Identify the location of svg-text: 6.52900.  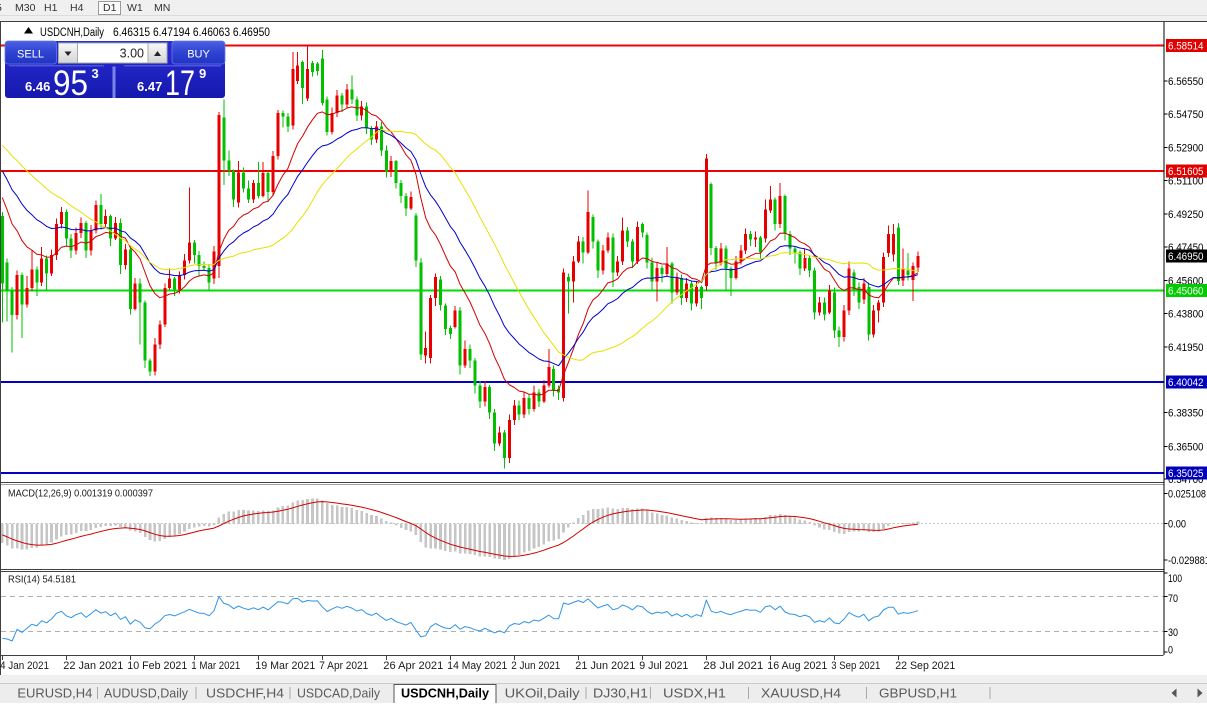
(1186, 149).